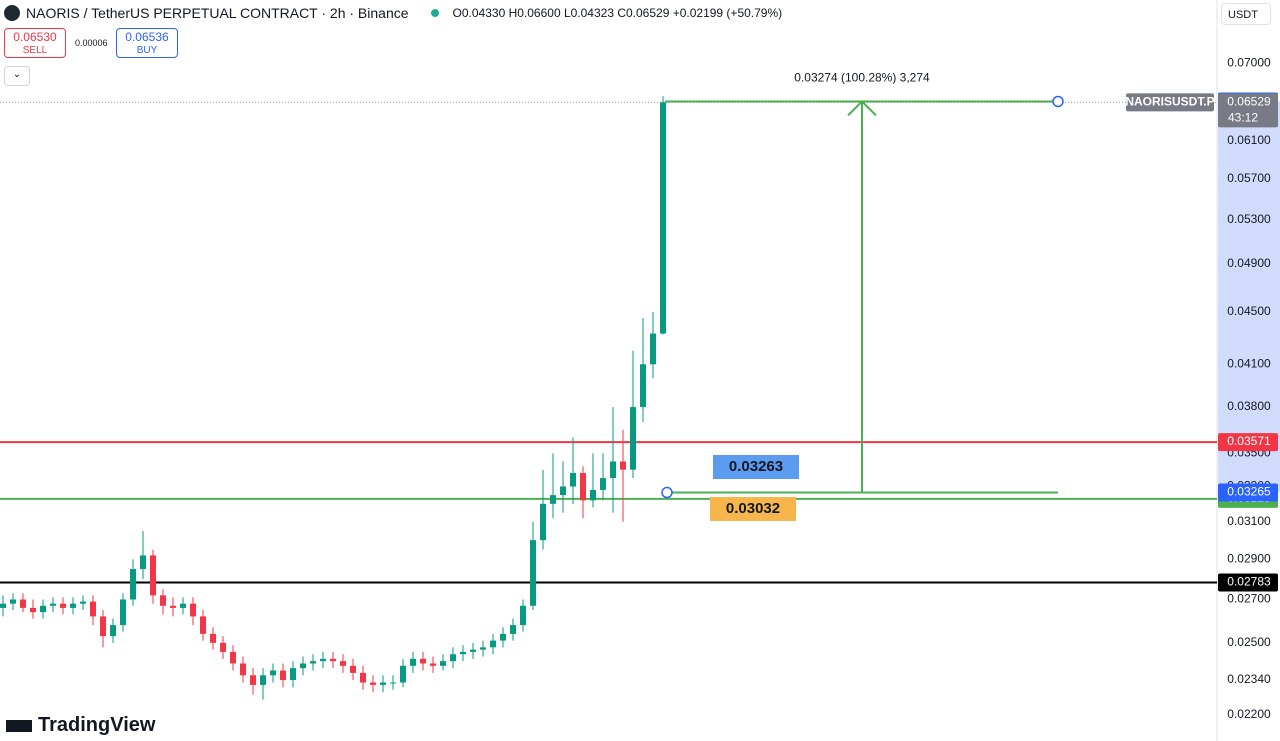  What do you see at coordinates (147, 50) in the screenshot?
I see `buy-label: BUY` at bounding box center [147, 50].